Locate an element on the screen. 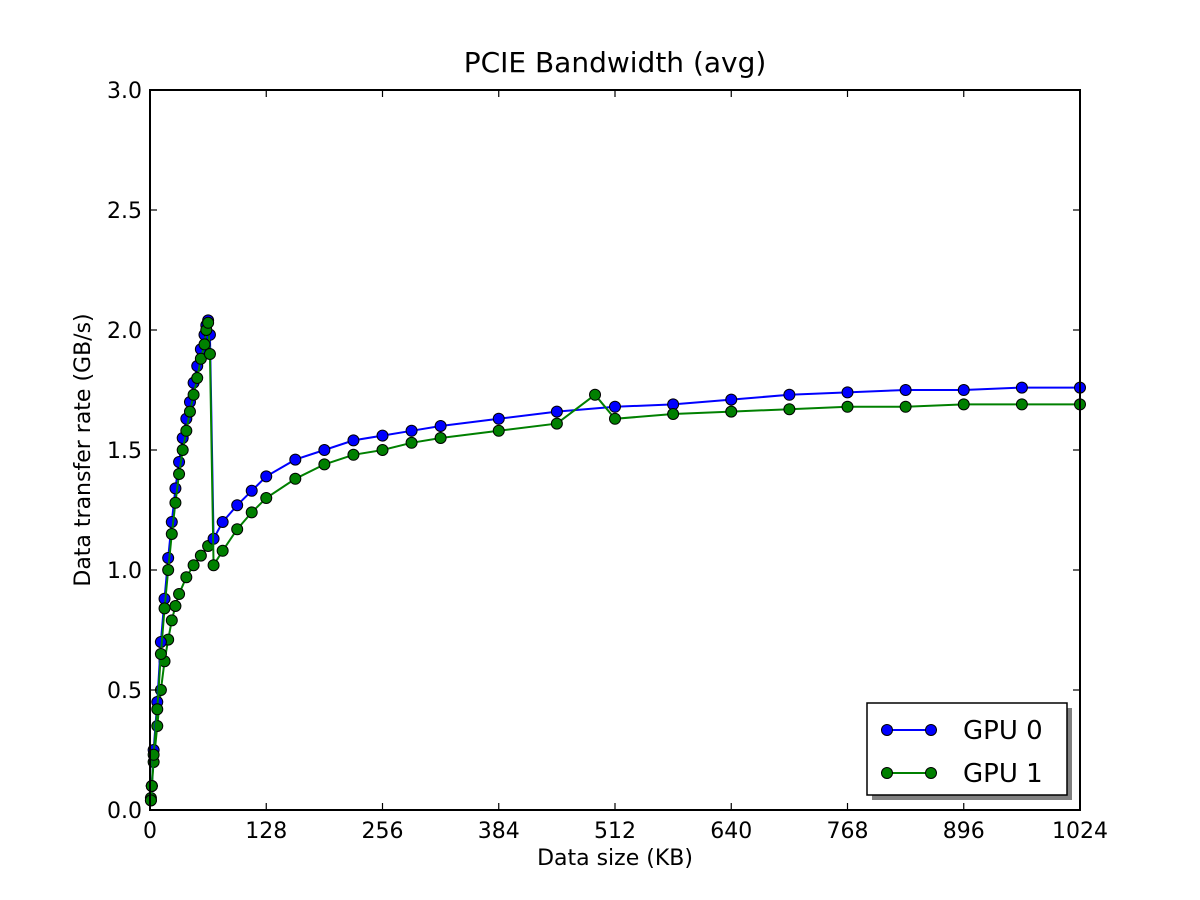 The width and height of the screenshot is (1200, 900). legend: GPU 0 GPU 1 is located at coordinates (969, 751).